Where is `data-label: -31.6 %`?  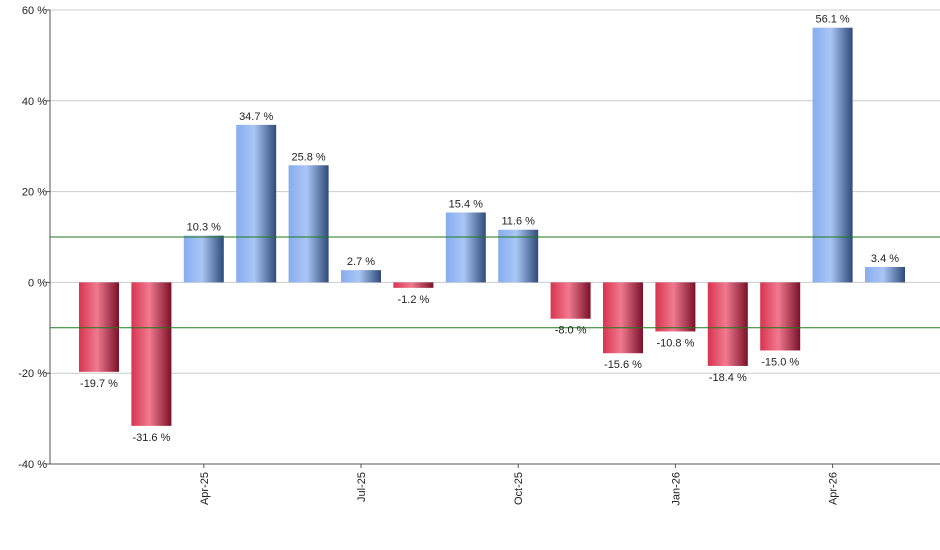 data-label: -31.6 % is located at coordinates (151, 438).